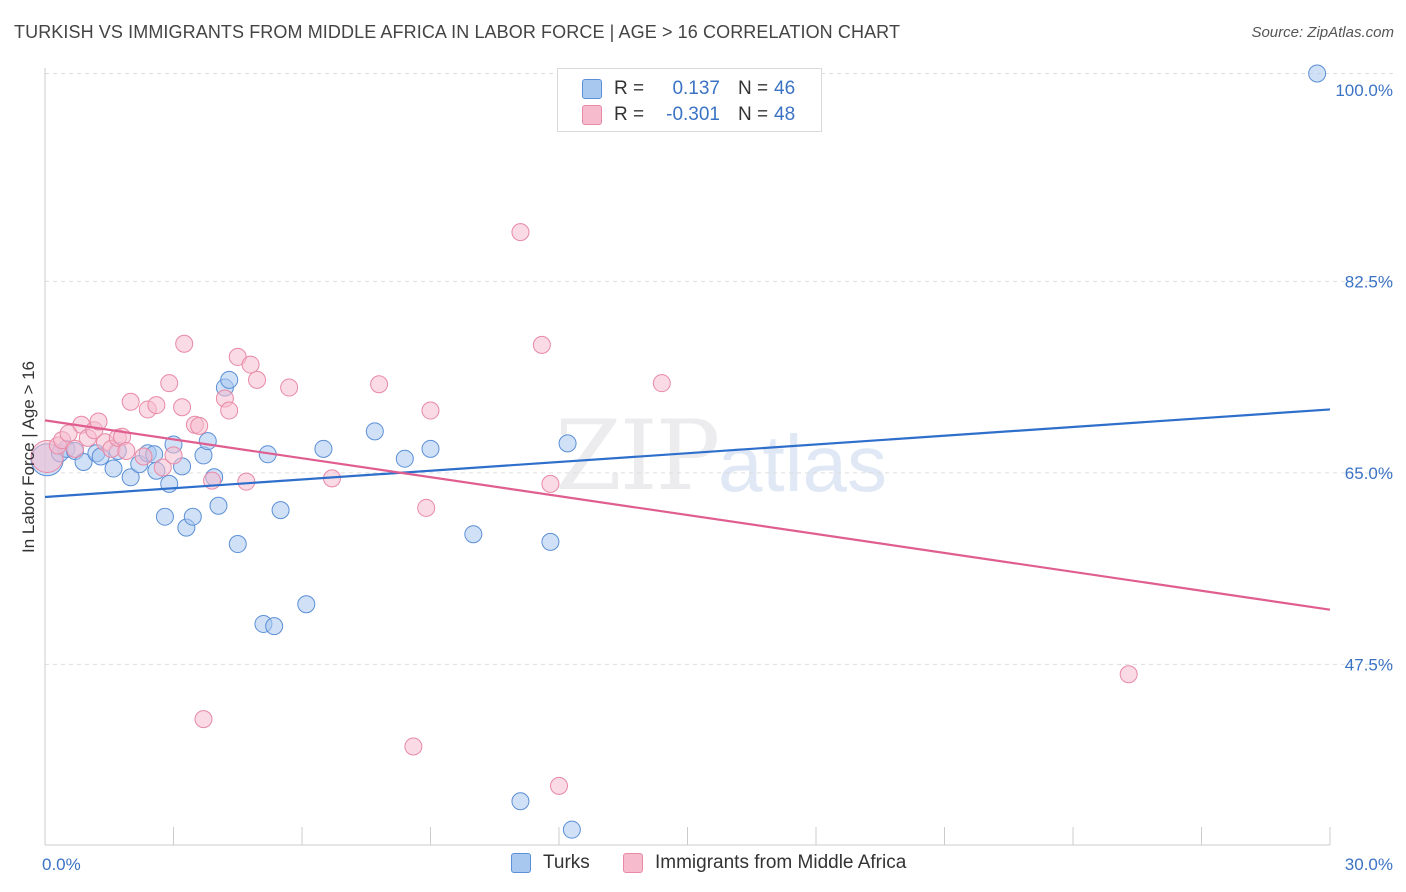  Describe the element at coordinates (1369, 864) in the screenshot. I see `x-tick-label: 30.0%` at that location.